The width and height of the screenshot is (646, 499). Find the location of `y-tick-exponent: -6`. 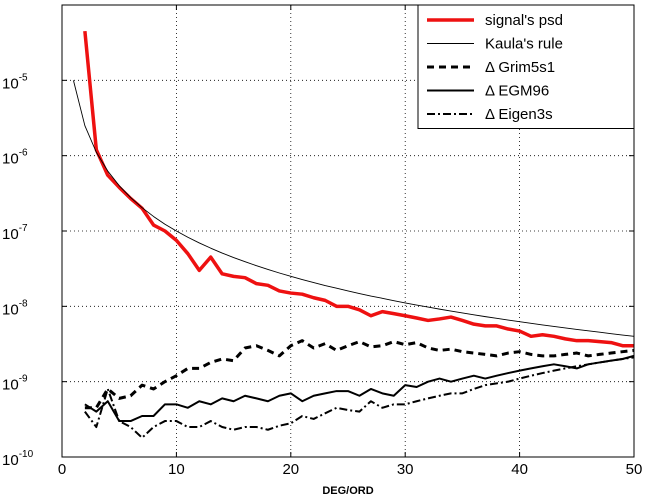

y-tick-exponent: -6 is located at coordinates (23, 153).